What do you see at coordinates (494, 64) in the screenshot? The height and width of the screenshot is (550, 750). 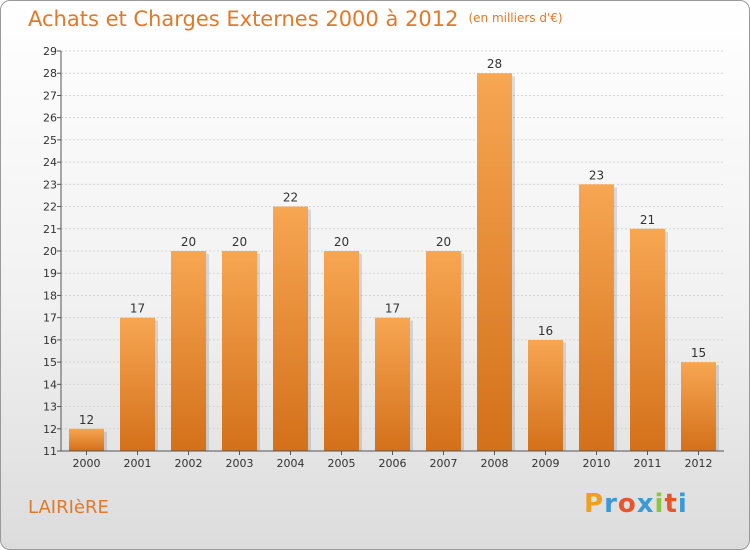 I see `bar-value-label: 28` at bounding box center [494, 64].